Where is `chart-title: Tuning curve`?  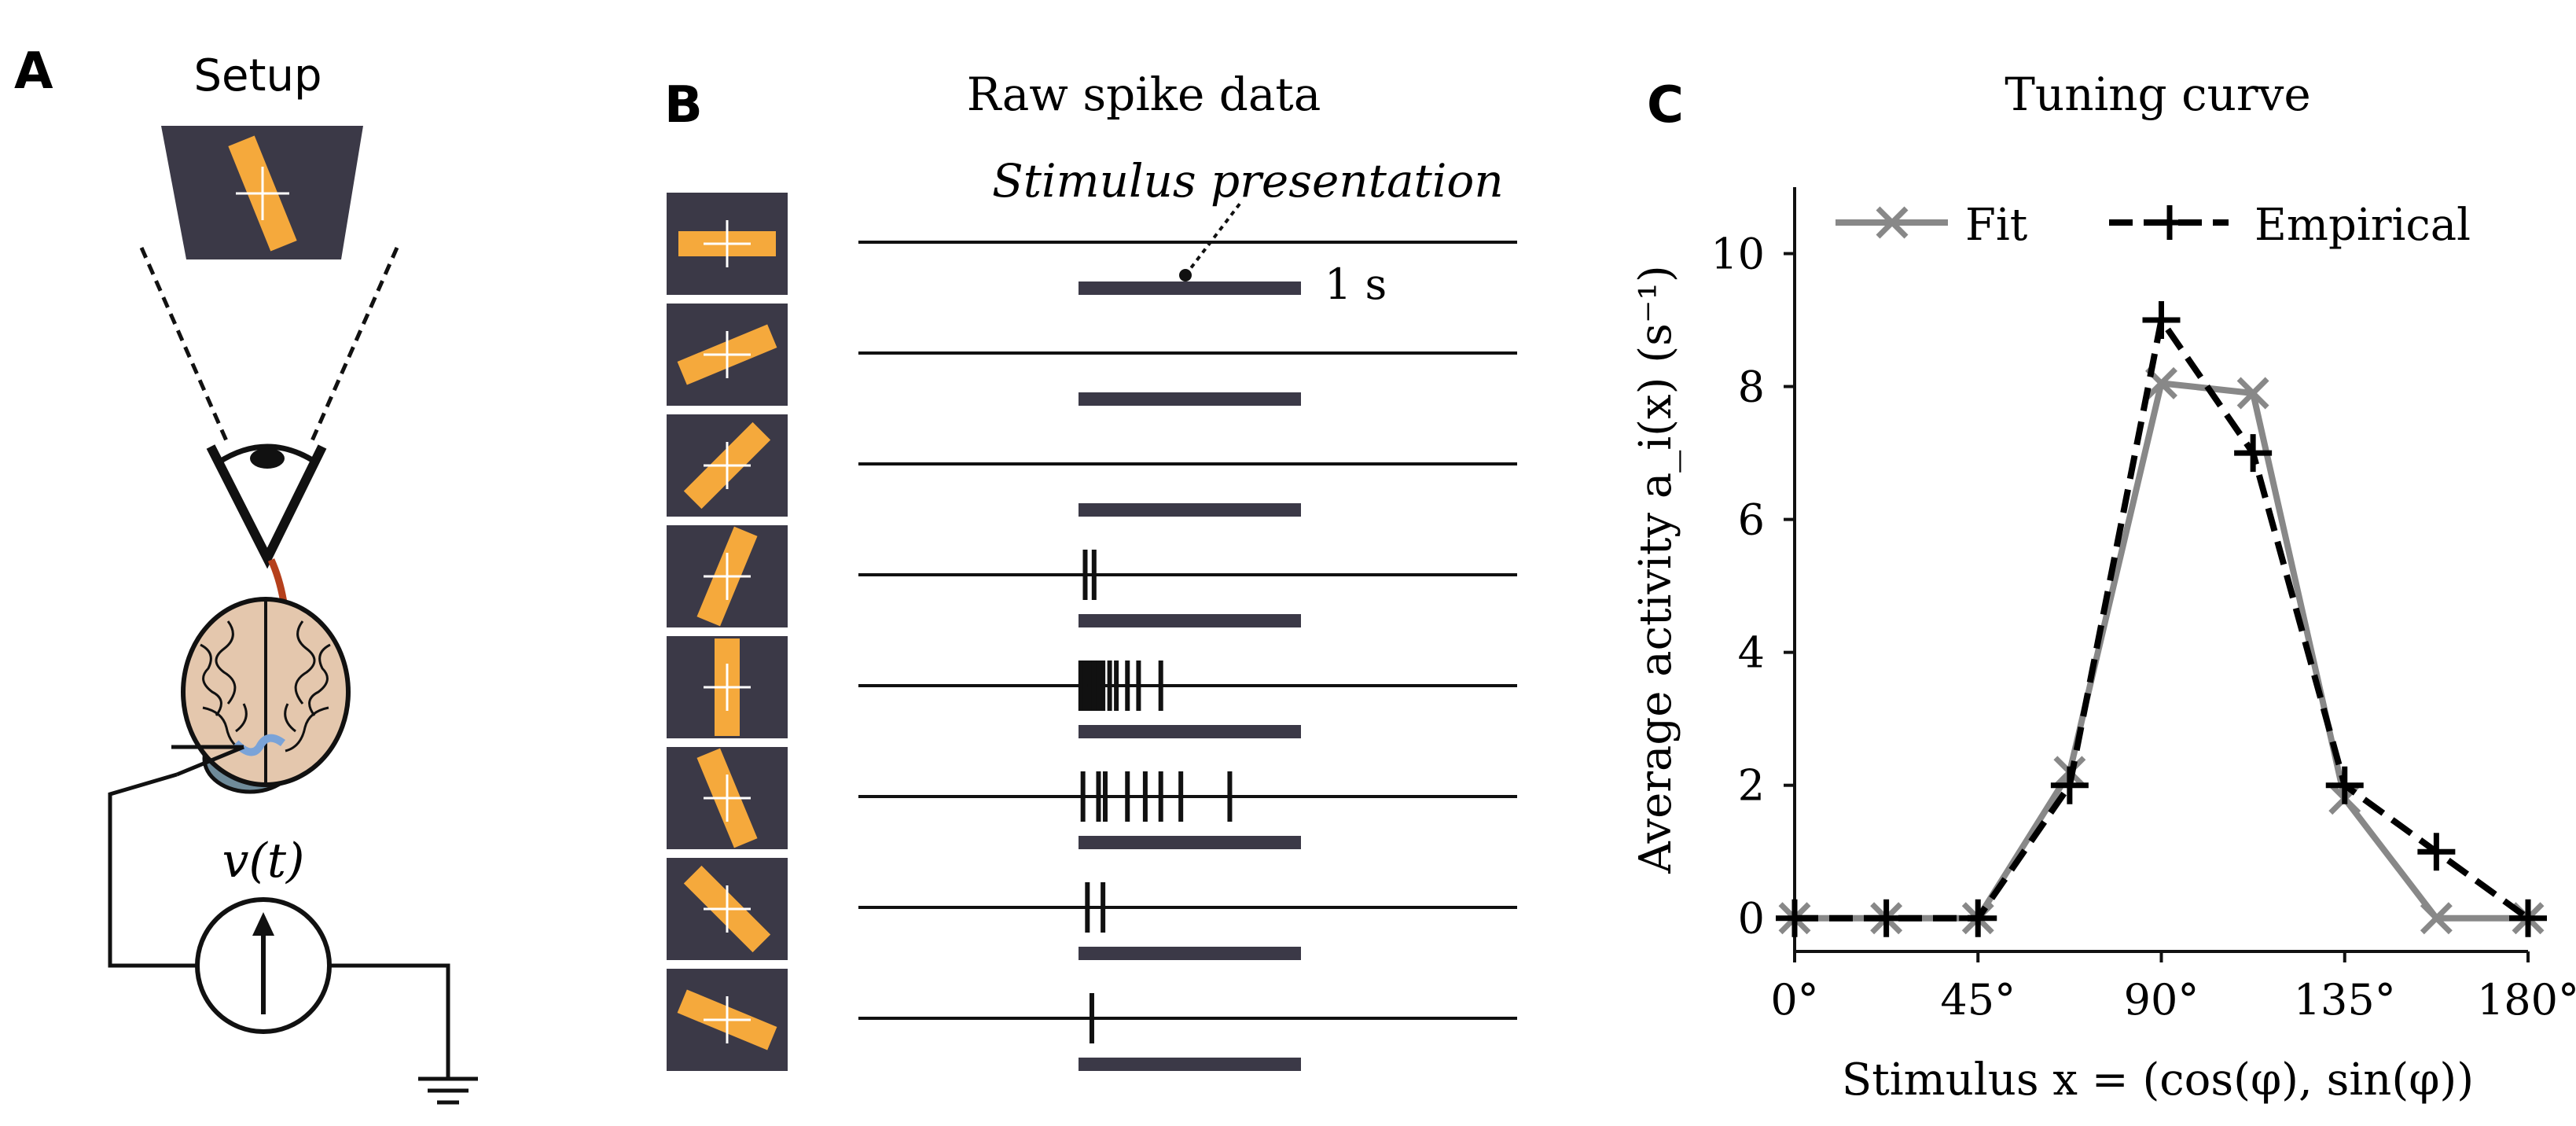 chart-title: Tuning curve is located at coordinates (2158, 94).